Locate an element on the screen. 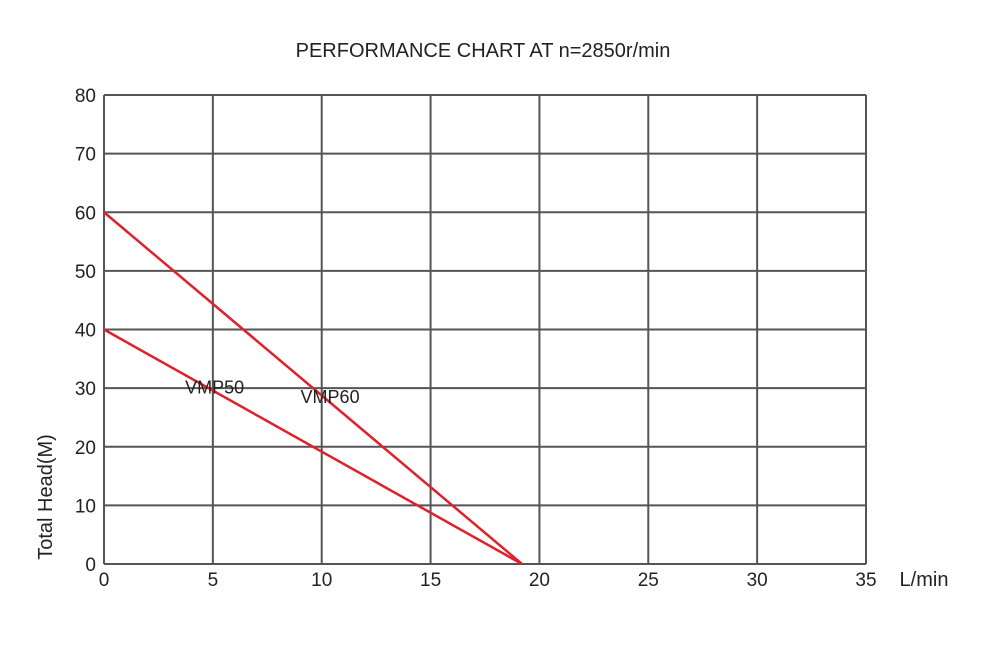 The image size is (1000, 671). series-label-vmp50: VMP50 is located at coordinates (214, 387).